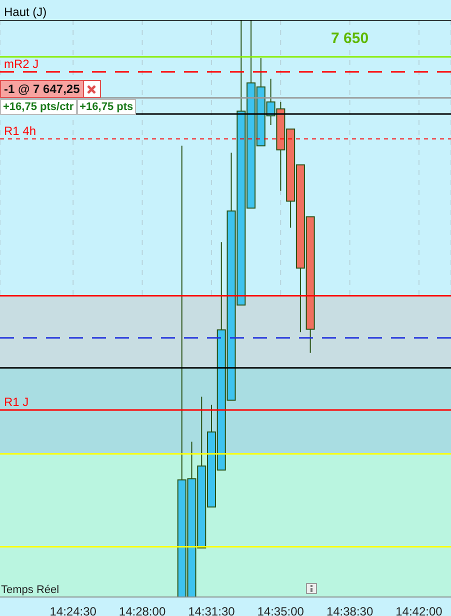  Describe the element at coordinates (106, 107) in the screenshot. I see `annotation: +16,75 pts` at that location.